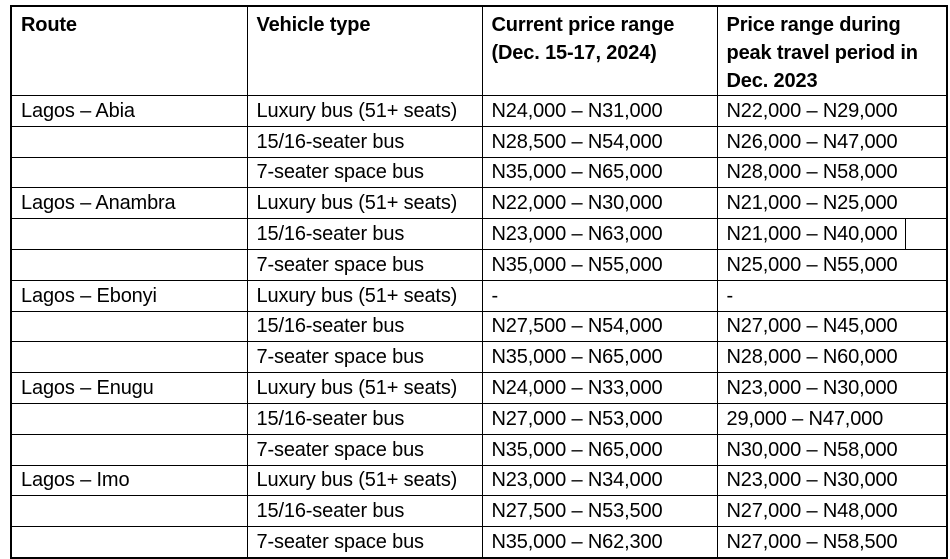 This screenshot has height=559, width=950. Describe the element at coordinates (832, 542) in the screenshot. I see `cell-peak: N27,000 – N58,500` at that location.